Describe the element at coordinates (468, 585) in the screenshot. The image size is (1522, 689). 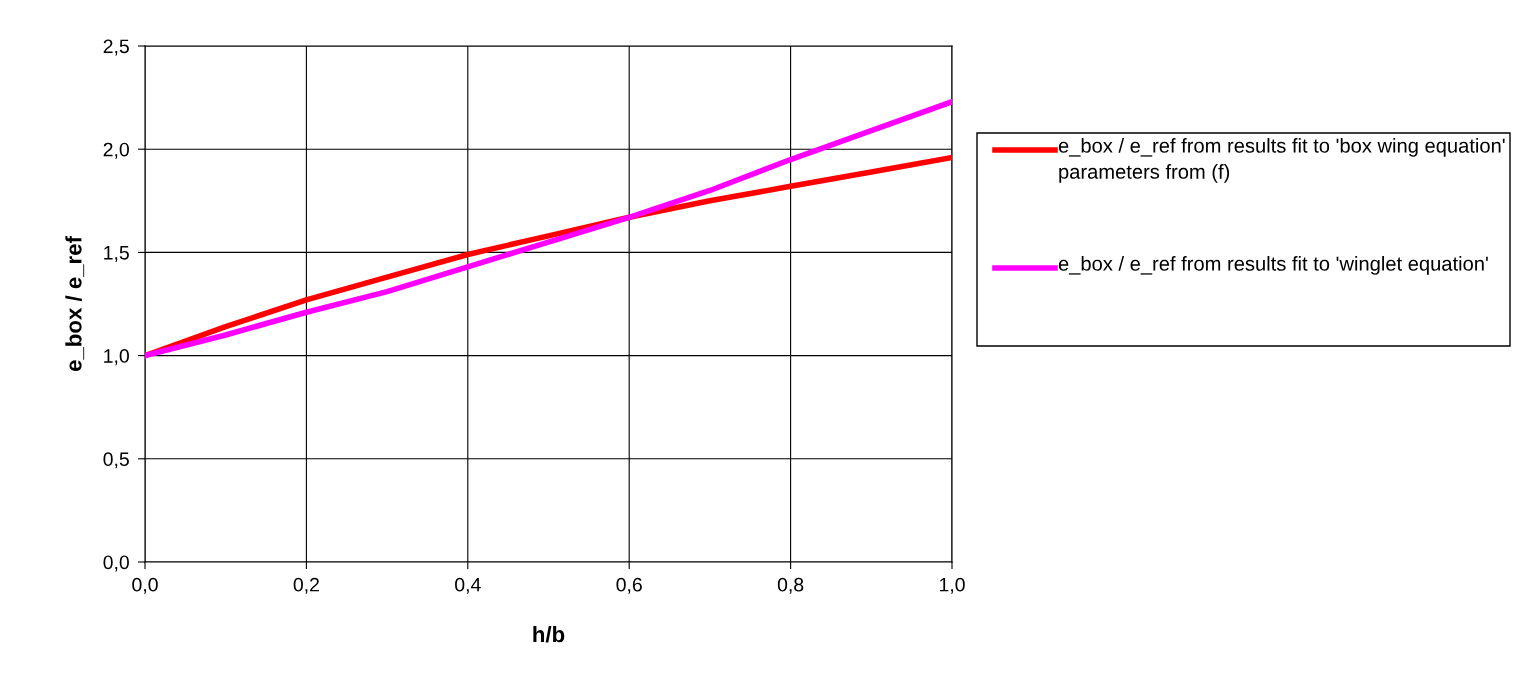
I see `x-tick-label: 0,4` at that location.